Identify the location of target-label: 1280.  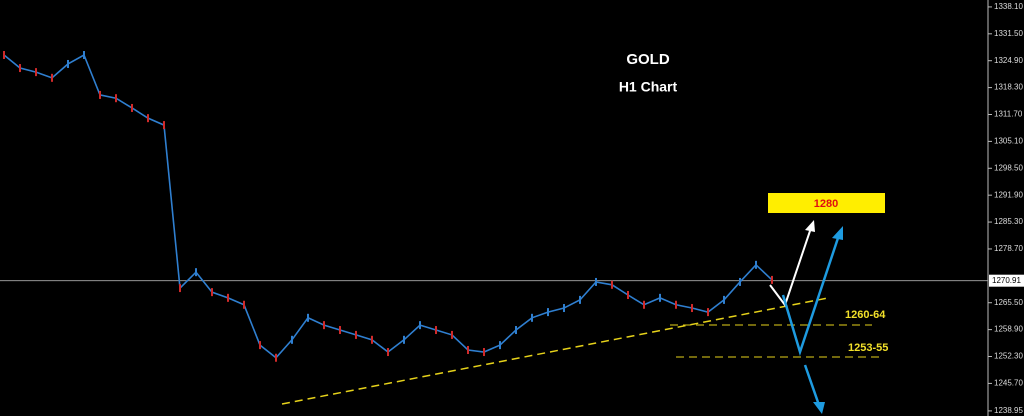
(826, 204).